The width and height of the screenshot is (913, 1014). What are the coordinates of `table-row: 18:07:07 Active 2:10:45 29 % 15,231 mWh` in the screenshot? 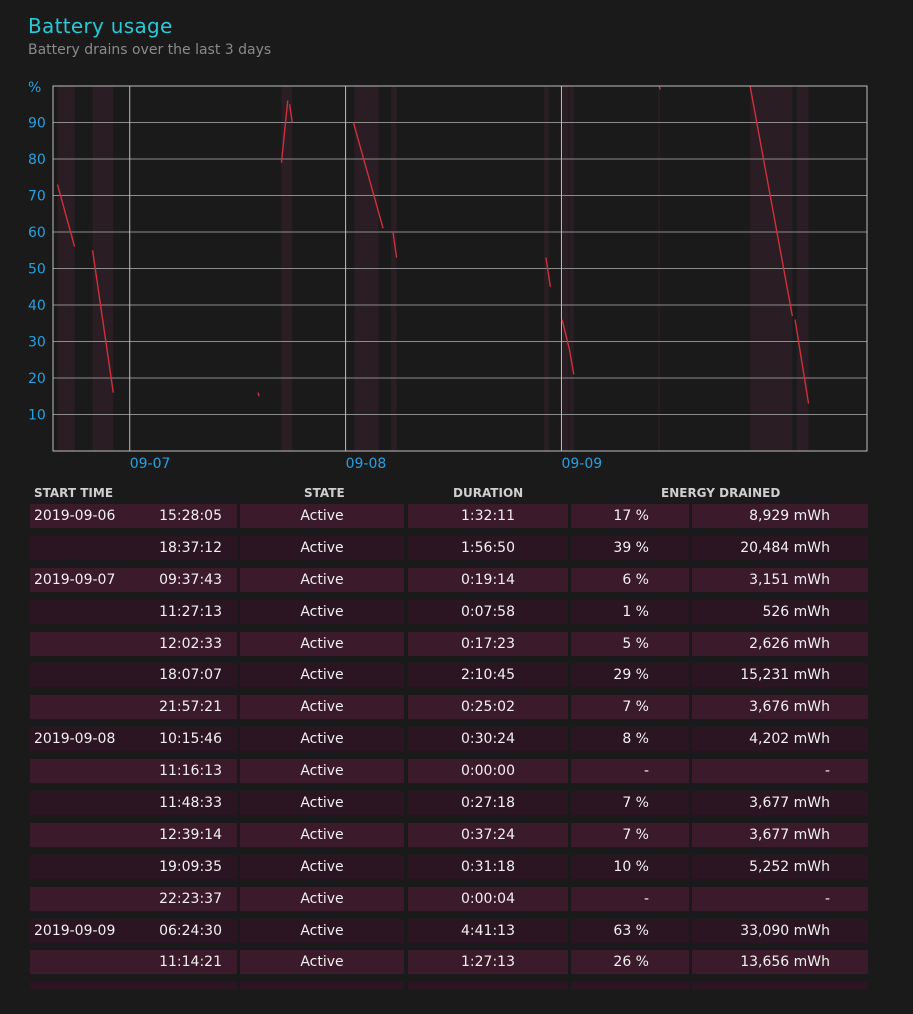 It's located at (450, 675).